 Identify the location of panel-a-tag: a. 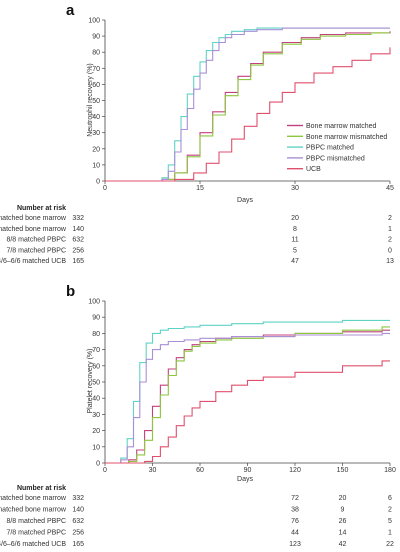
(70, 10).